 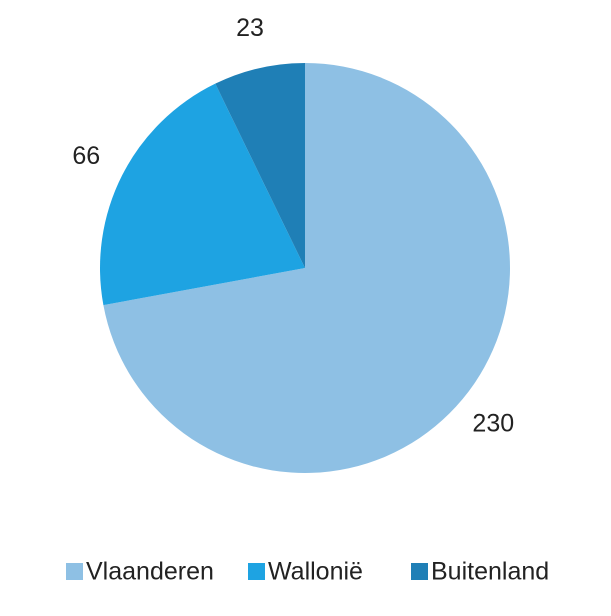 I want to click on data-label: 230, so click(x=493, y=423).